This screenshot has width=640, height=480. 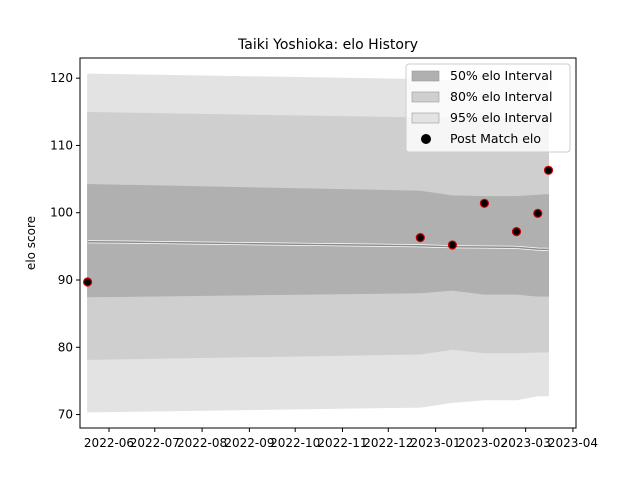 I want to click on x-tick-label: 2022-11, so click(x=342, y=443).